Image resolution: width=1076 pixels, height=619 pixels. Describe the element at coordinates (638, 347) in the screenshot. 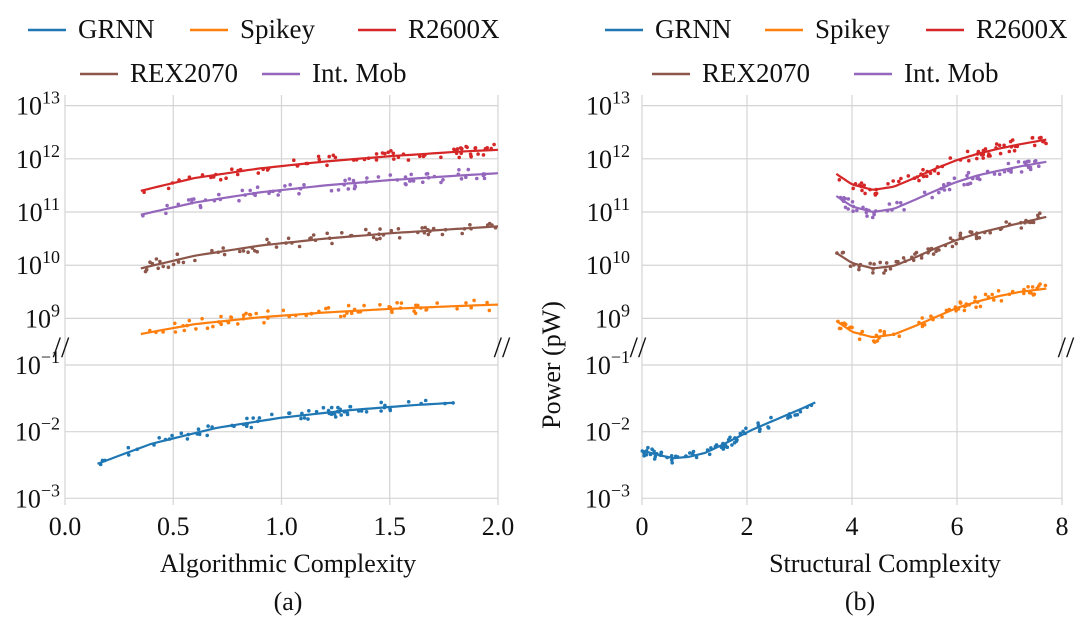

I see `axis-break-mark: //` at that location.